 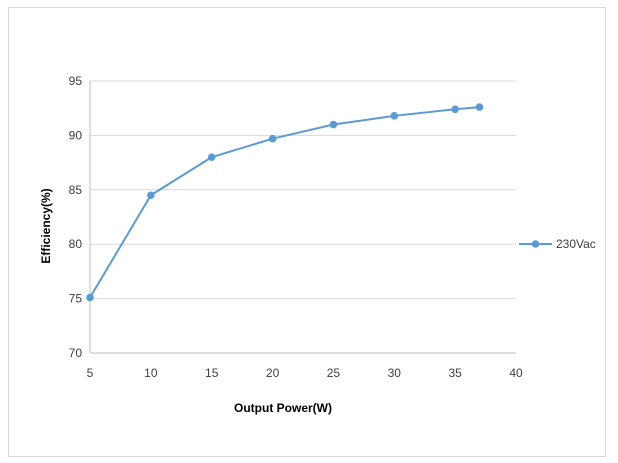 I want to click on x-tick-label-25: 25, so click(x=334, y=373).